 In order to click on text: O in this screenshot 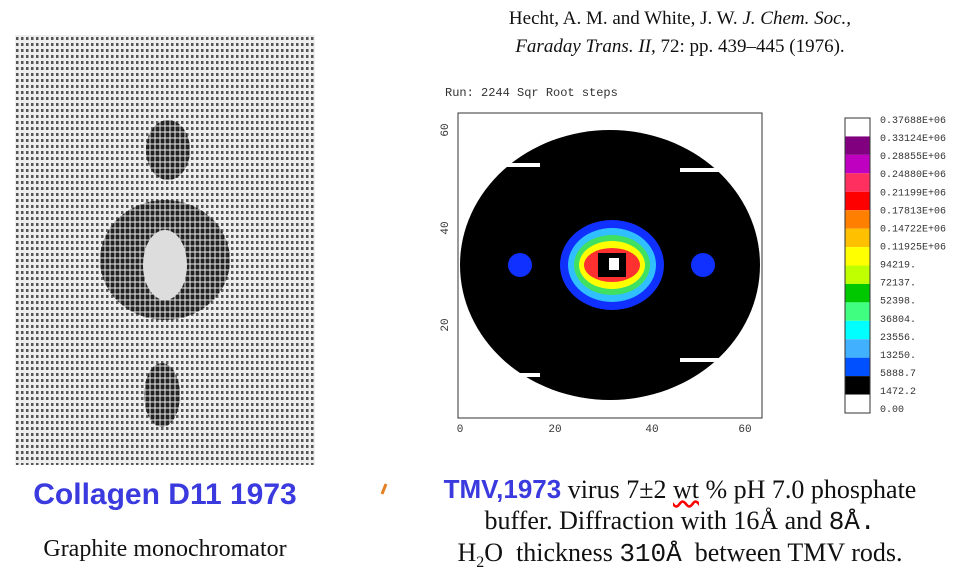, I will do `click(494, 552)`.